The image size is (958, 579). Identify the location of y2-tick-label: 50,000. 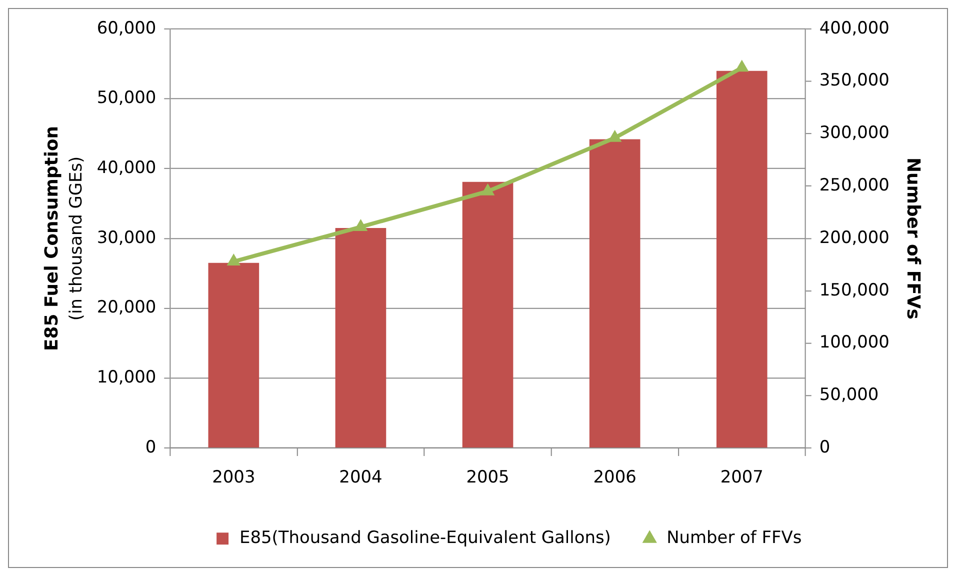
(849, 394).